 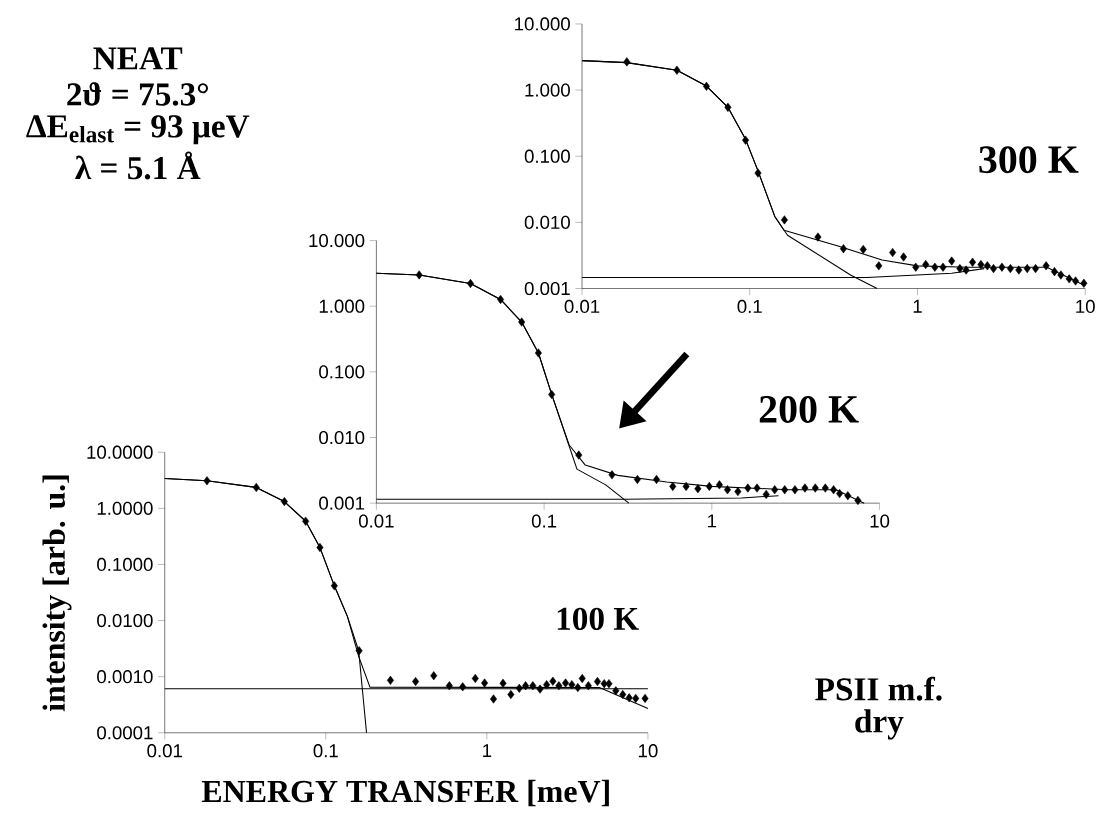 I want to click on text: λ = 5.1 Å, so click(x=138, y=165).